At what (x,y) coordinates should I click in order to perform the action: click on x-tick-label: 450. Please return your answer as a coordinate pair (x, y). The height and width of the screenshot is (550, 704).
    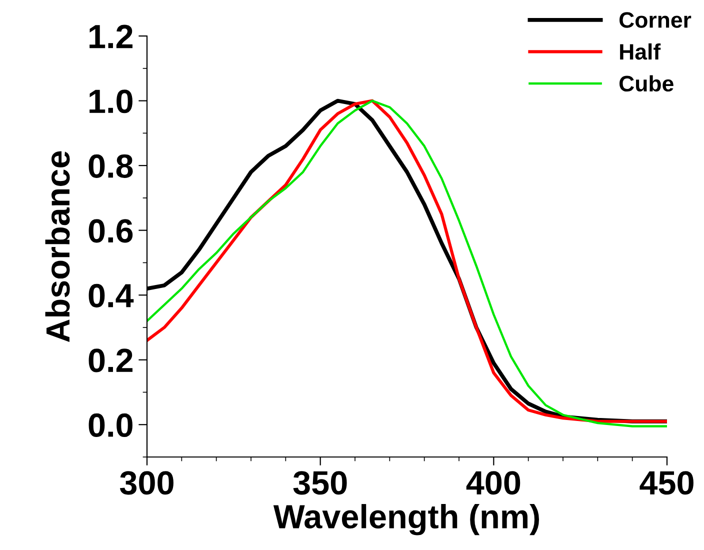
    Looking at the image, I should click on (667, 483).